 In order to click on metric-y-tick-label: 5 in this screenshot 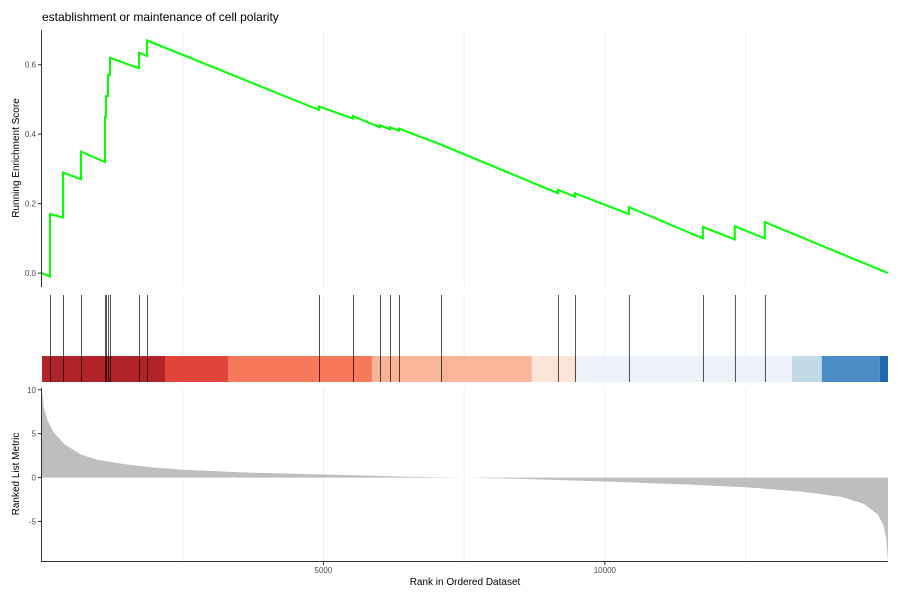, I will do `click(34, 434)`.